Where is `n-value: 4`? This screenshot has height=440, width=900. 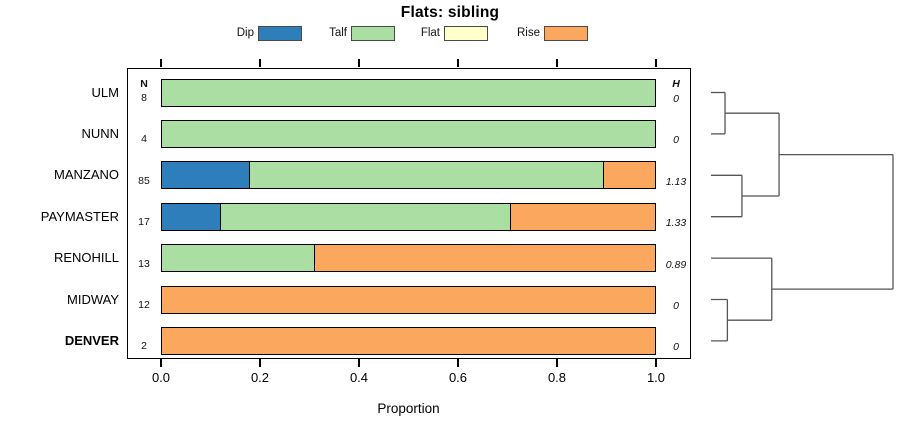 n-value: 4 is located at coordinates (144, 139).